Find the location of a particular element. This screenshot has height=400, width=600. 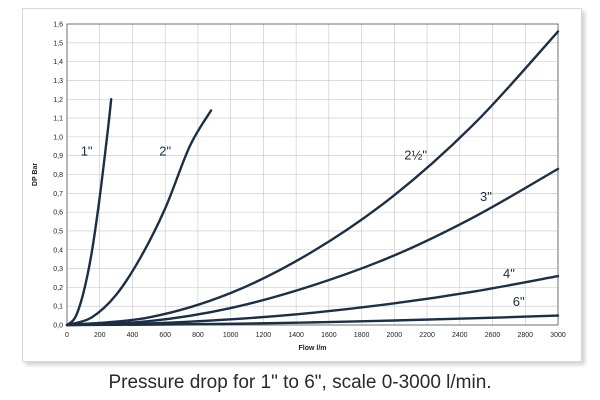

x-tick-label: 2600 is located at coordinates (493, 335).